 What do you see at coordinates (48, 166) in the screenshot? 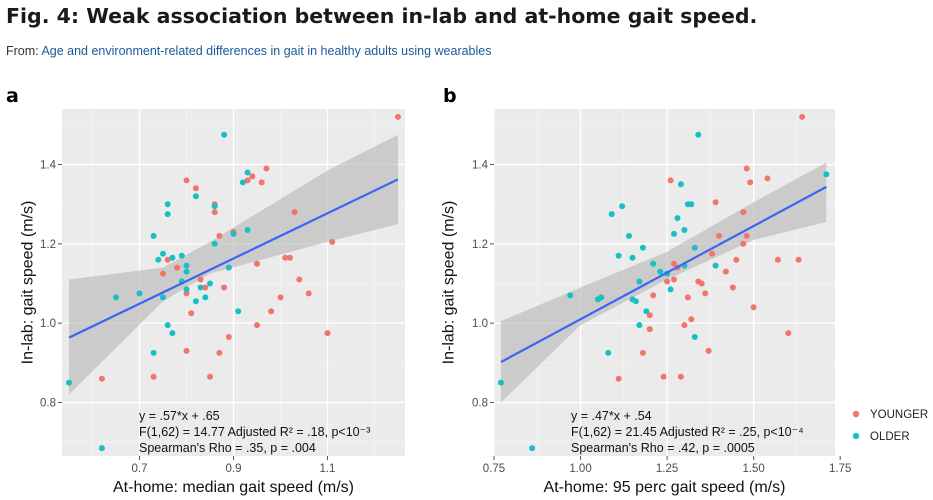
I see `panel-a-tick-label-y-3: 1.4` at bounding box center [48, 166].